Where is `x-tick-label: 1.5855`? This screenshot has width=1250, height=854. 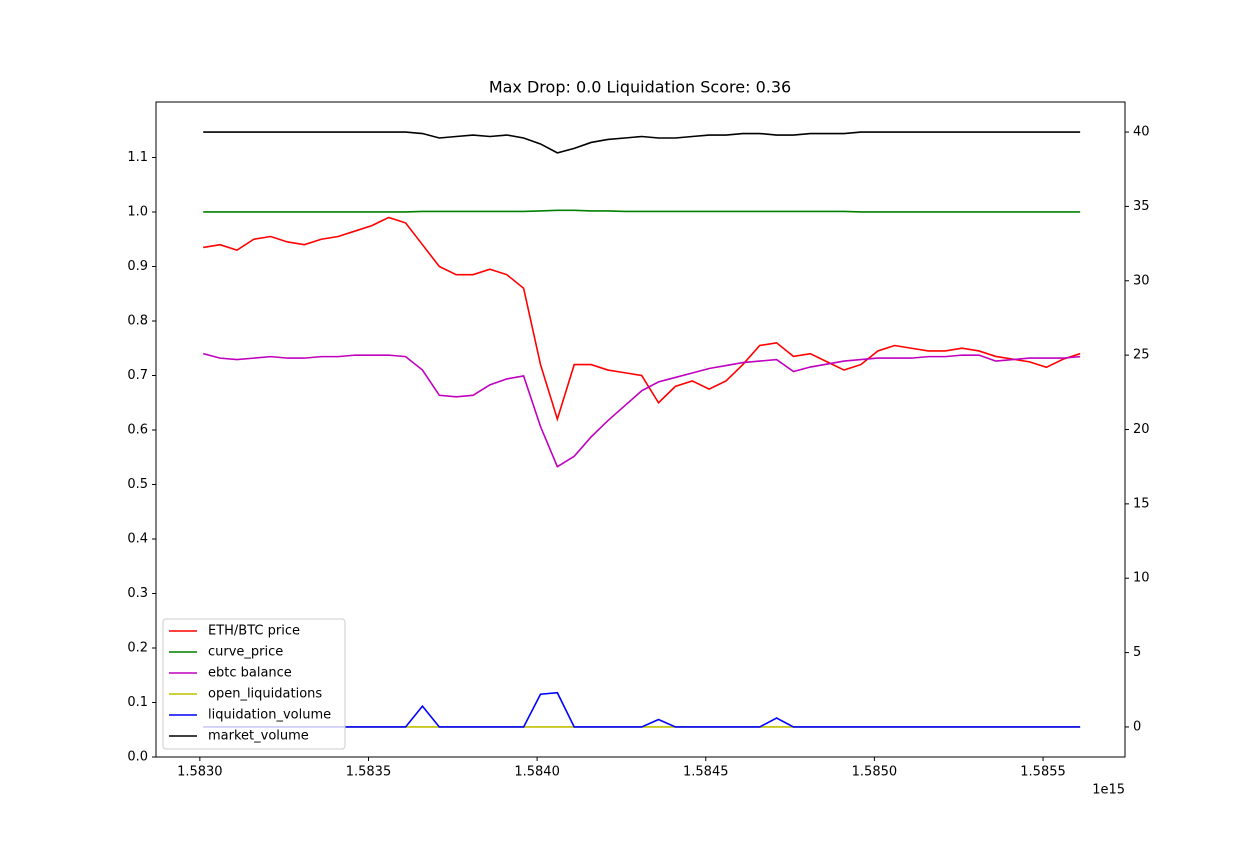
x-tick-label: 1.5855 is located at coordinates (1043, 772).